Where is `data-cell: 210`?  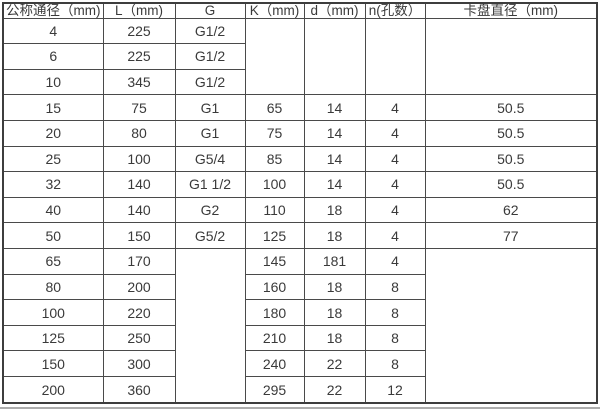 data-cell: 210 is located at coordinates (274, 338).